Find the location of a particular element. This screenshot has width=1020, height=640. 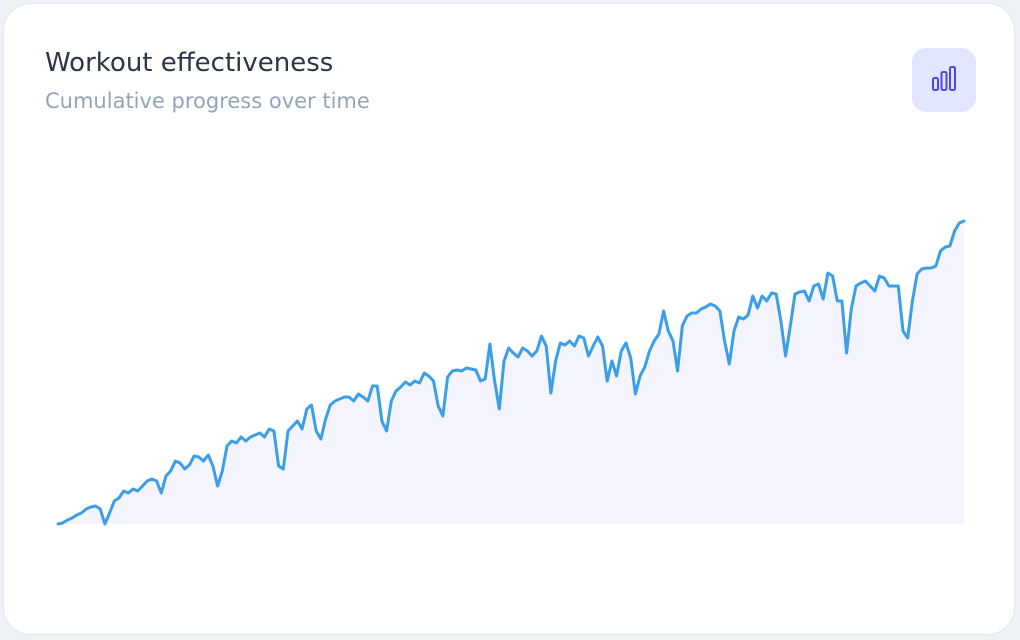

card-subtitle: Cumulative progress over time is located at coordinates (207, 101).